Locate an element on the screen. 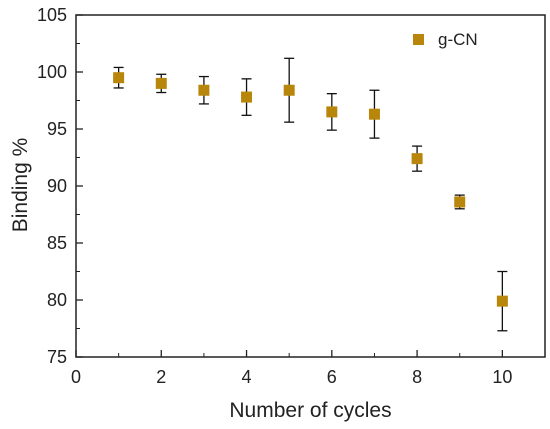 The height and width of the screenshot is (429, 550). x-axis-ticks: 0 2 4 6 8 10 is located at coordinates (291, 368).